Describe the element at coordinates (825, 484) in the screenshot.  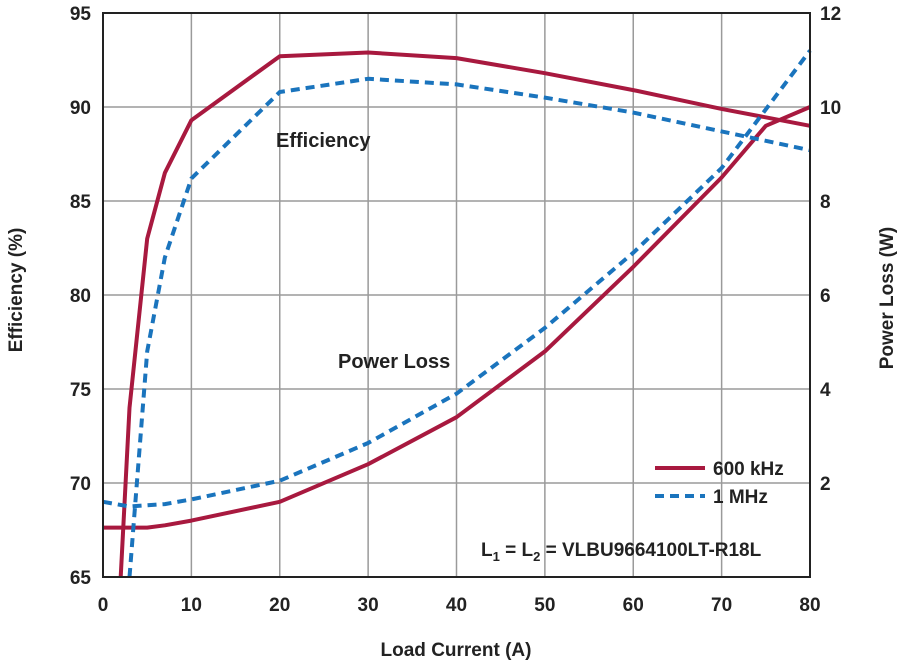
I see `y-right-tick-label: 2` at that location.